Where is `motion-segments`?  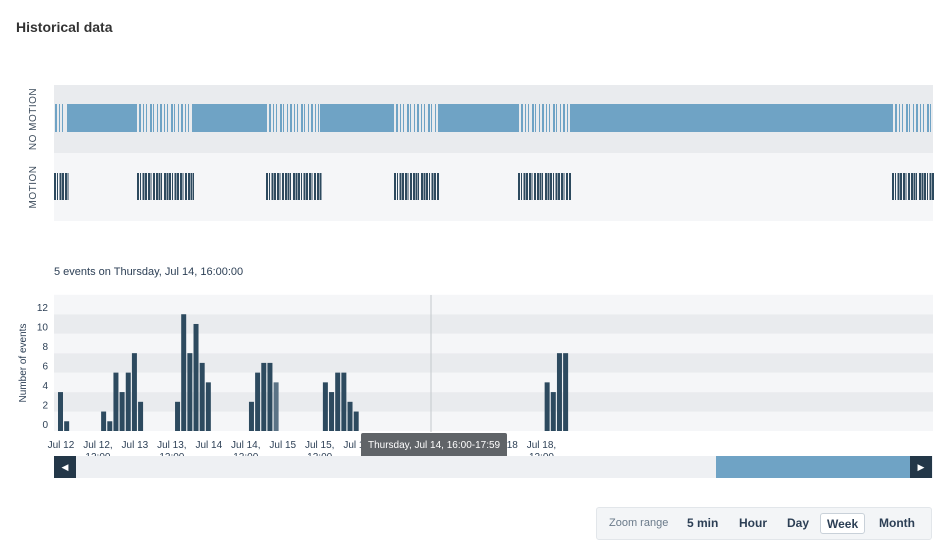 motion-segments is located at coordinates (494, 186).